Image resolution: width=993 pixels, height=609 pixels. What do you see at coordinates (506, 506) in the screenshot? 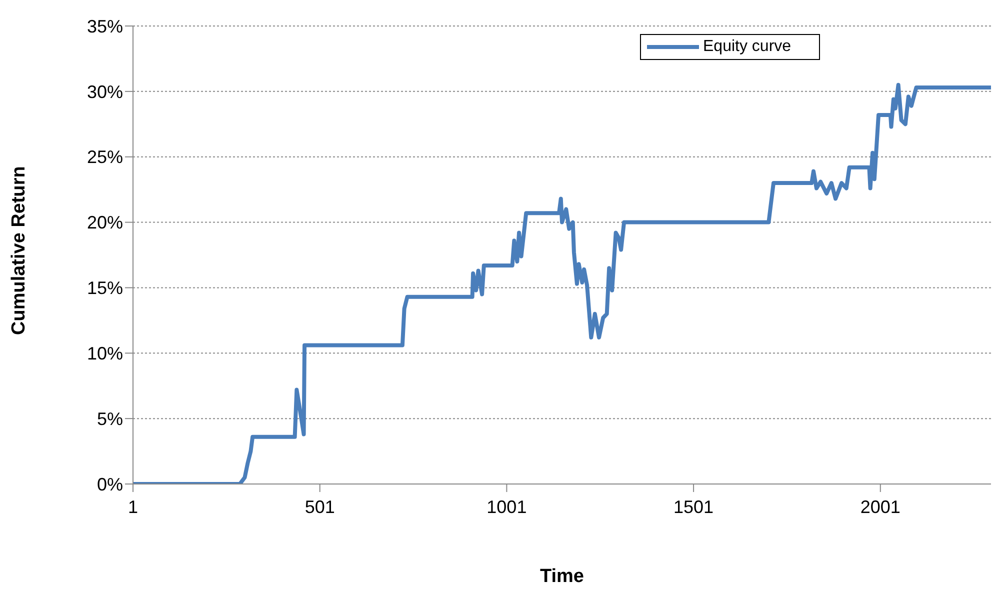
I see `x-tick-label: 1001` at bounding box center [506, 506].